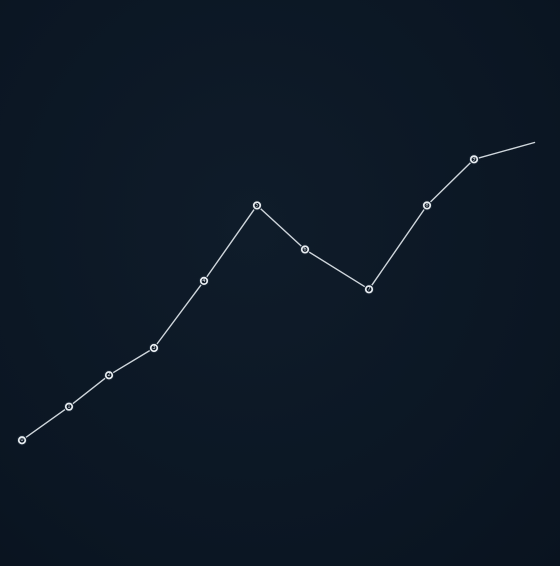  I want to click on data-point-glyph: 6, so click(304, 249).